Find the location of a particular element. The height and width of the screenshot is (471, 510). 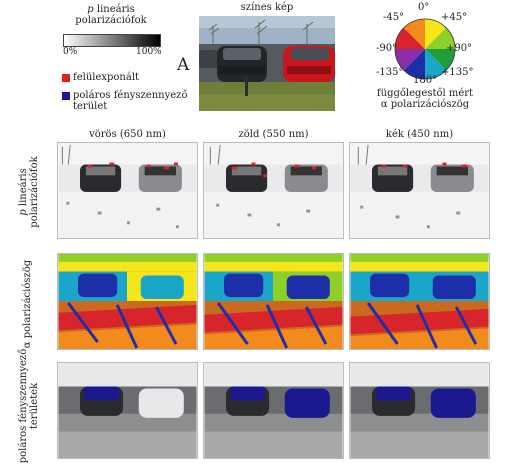

pollution-panel-red is located at coordinates (127, 410).